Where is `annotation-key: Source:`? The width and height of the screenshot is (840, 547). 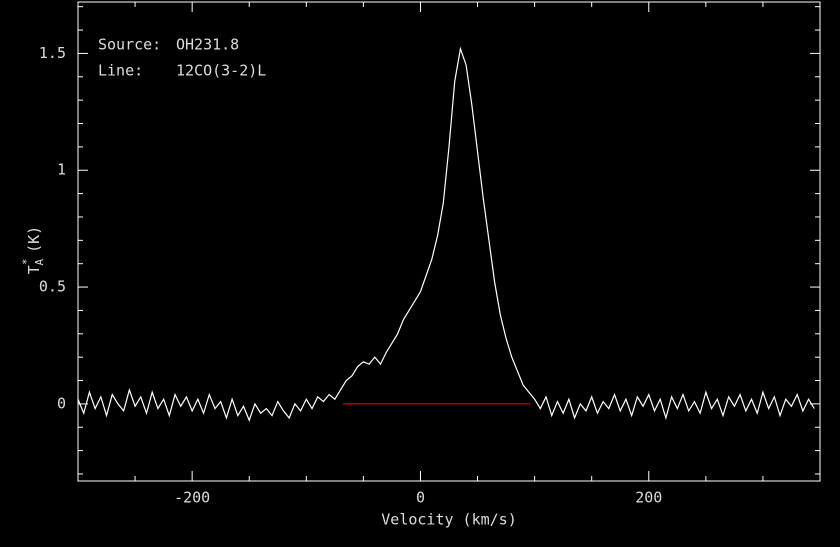
annotation-key: Source: is located at coordinates (129, 45).